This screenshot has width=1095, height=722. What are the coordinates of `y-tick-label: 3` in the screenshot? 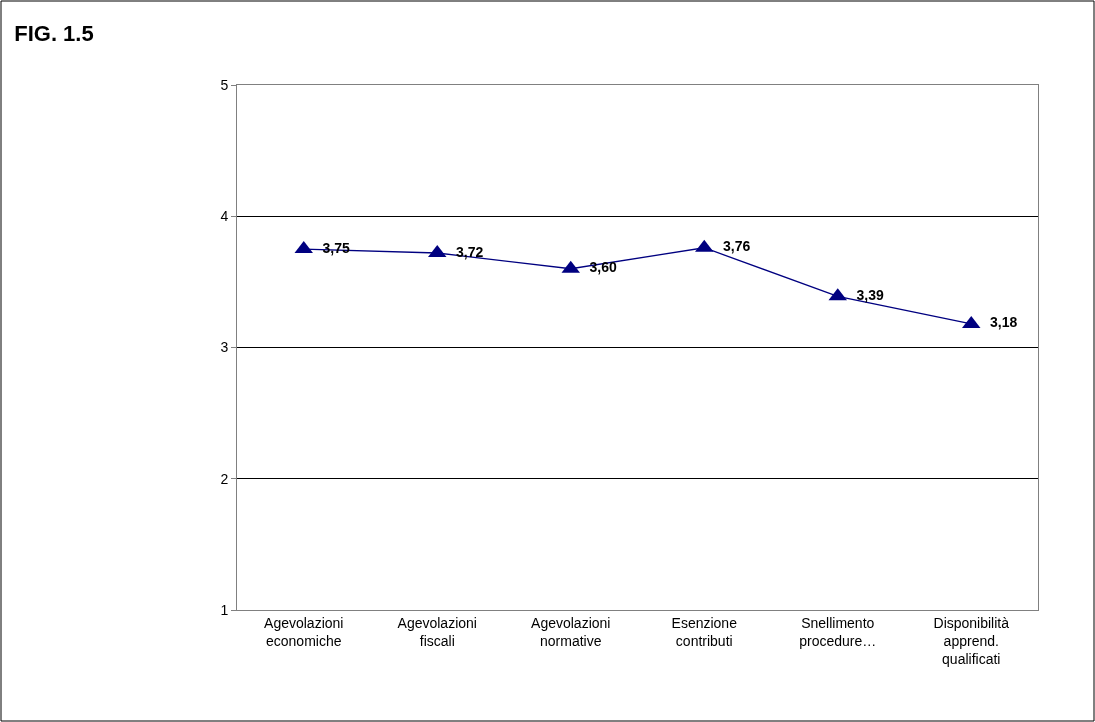 It's located at (224, 347).